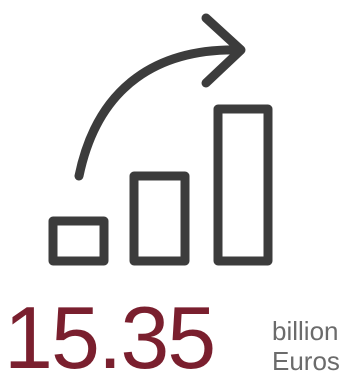  I want to click on stat-unit: billion Euros, so click(306, 346).